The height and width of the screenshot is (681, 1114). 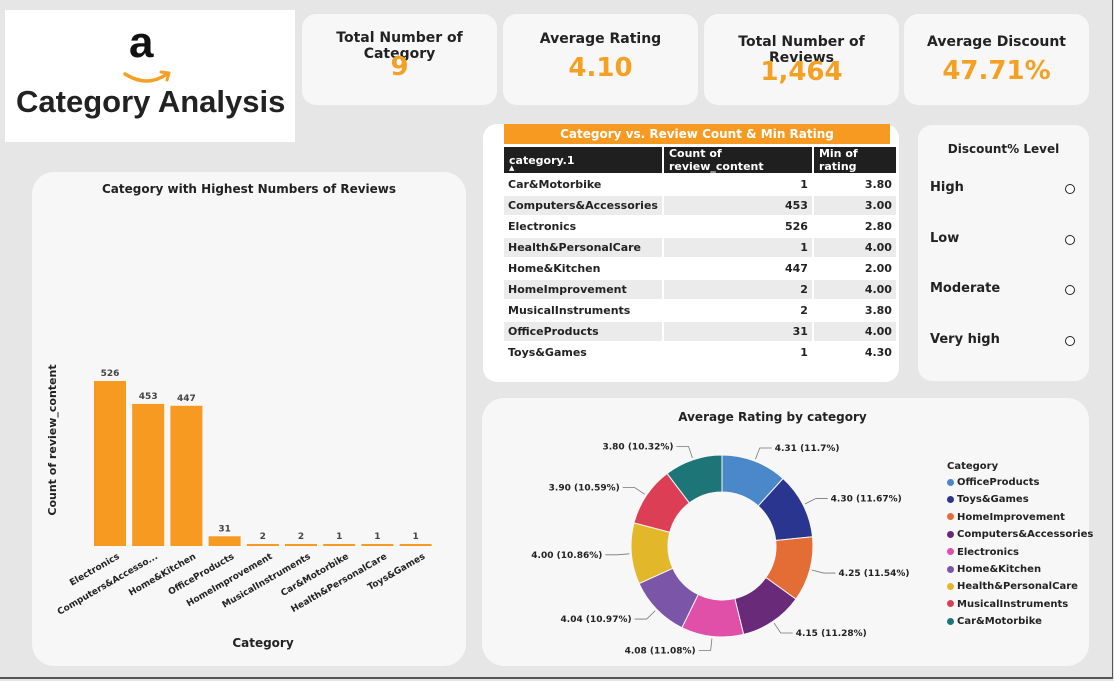 I want to click on slicer-option-very-high: Very high, so click(x=1002, y=342).